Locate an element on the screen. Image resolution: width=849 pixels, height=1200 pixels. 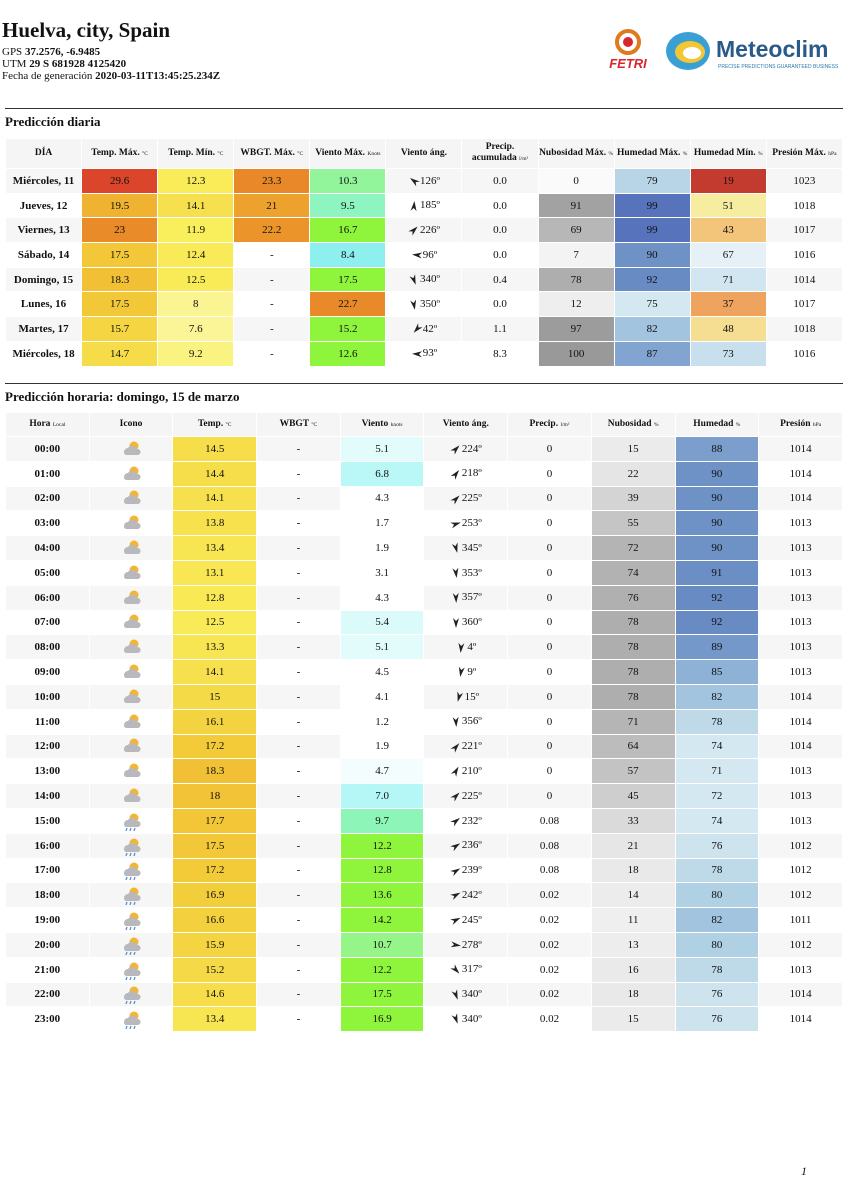
cell-text: 11:00 is located at coordinates (47, 721).